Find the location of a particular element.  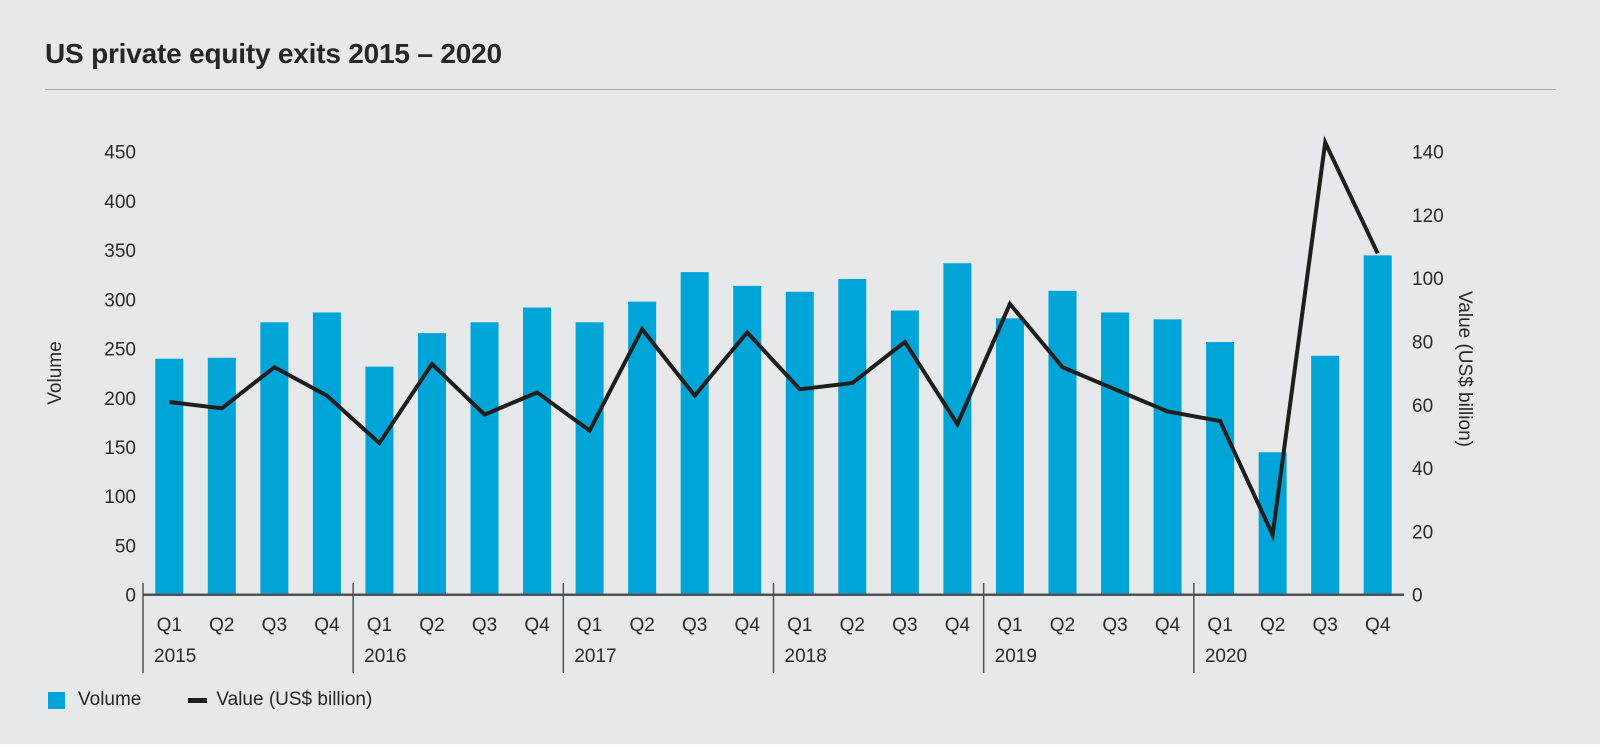

x-label-2015-Q1: Q1 is located at coordinates (169, 625).